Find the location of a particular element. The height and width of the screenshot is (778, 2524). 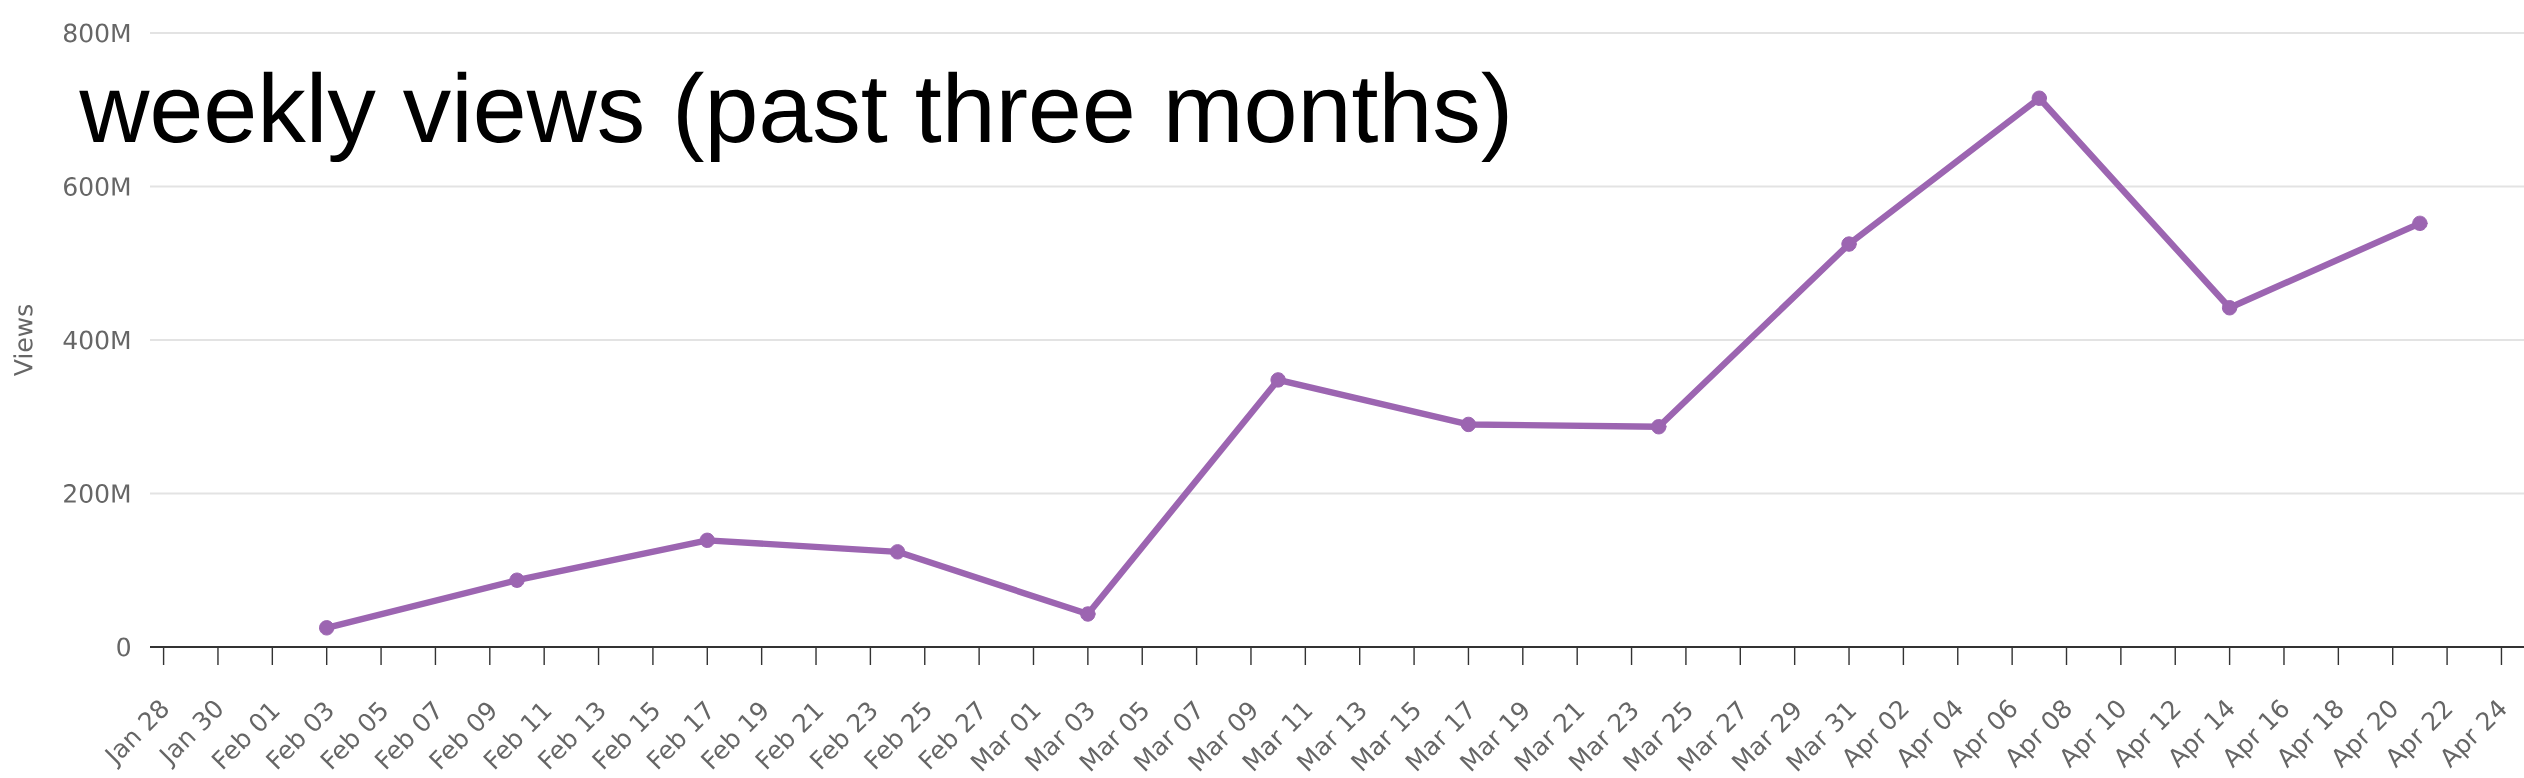

y-axis-title: Views is located at coordinates (23, 340).